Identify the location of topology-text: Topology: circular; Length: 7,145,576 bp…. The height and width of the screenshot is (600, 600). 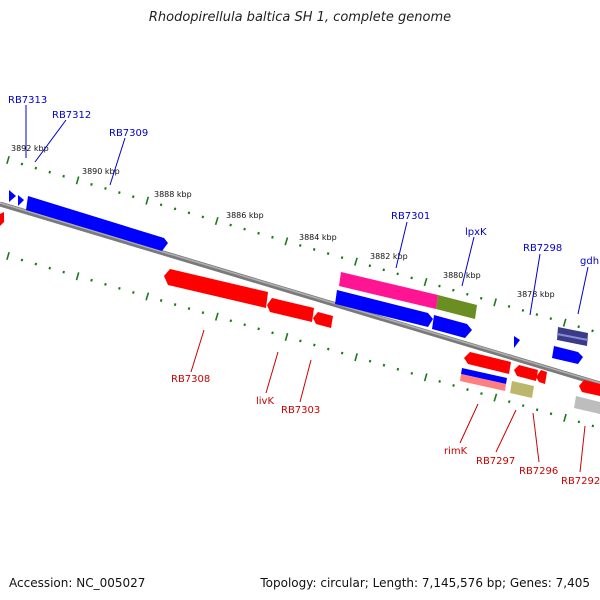
(425, 583).